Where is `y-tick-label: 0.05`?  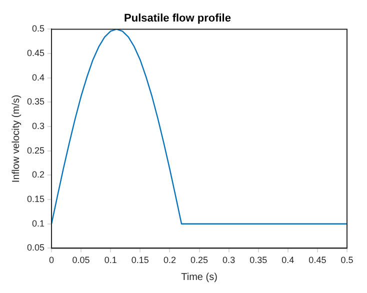 y-tick-label: 0.05 is located at coordinates (35, 247).